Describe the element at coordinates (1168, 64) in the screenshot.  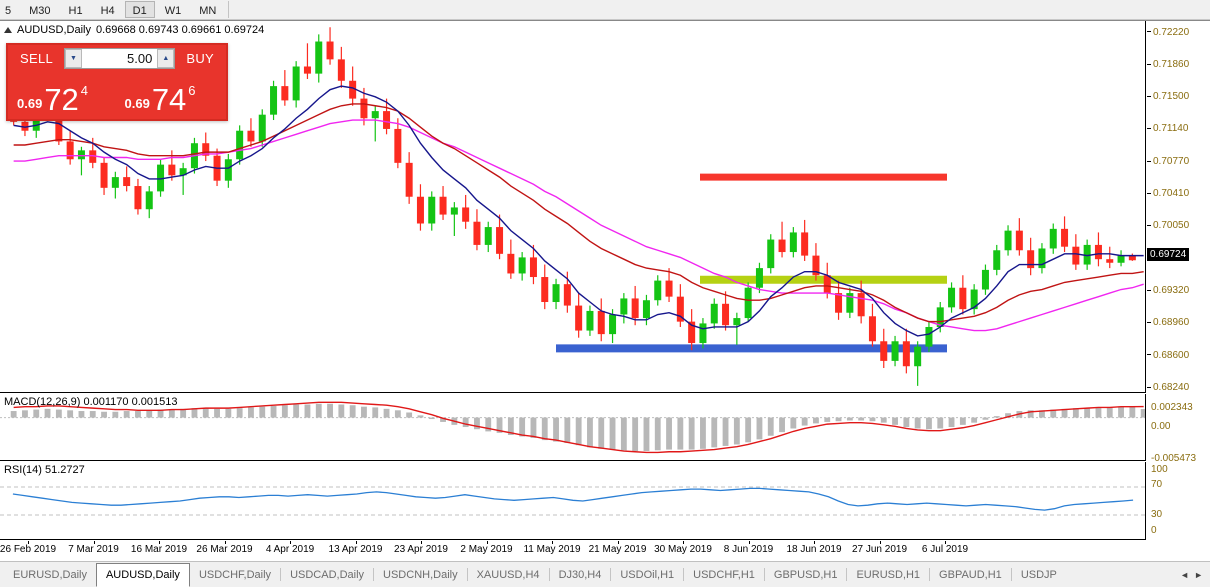
I see `price-axis-tick: 0.71860` at that location.